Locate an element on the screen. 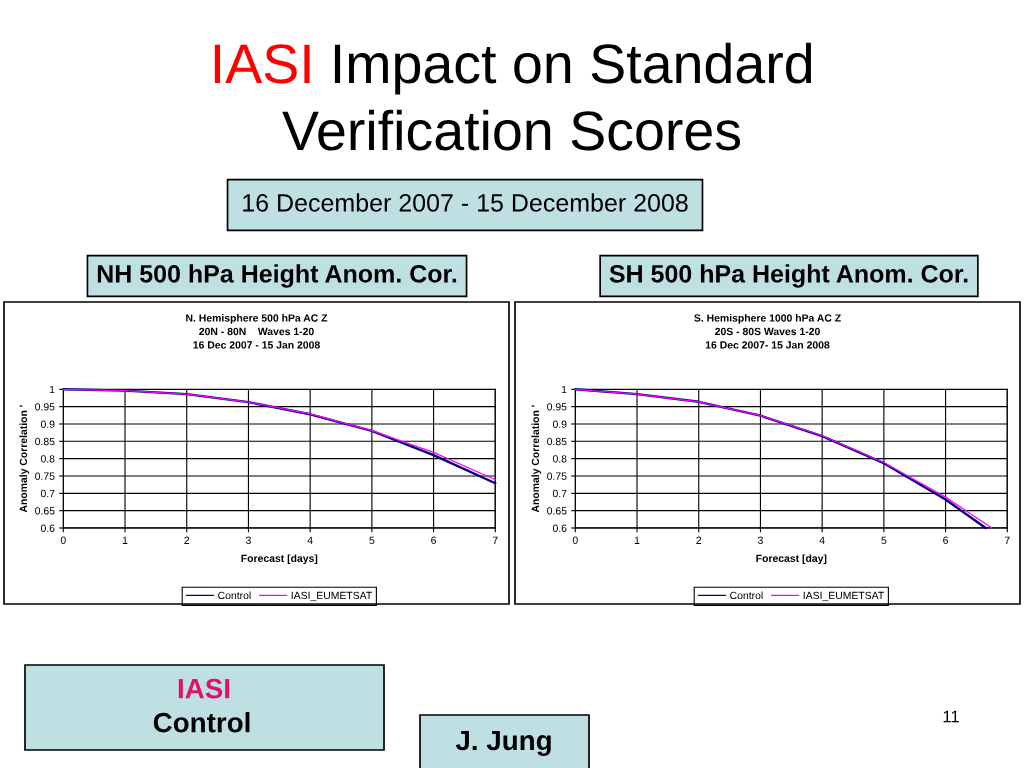 The height and width of the screenshot is (768, 1024). x-axis-title: Forecast [day] is located at coordinates (791, 559).